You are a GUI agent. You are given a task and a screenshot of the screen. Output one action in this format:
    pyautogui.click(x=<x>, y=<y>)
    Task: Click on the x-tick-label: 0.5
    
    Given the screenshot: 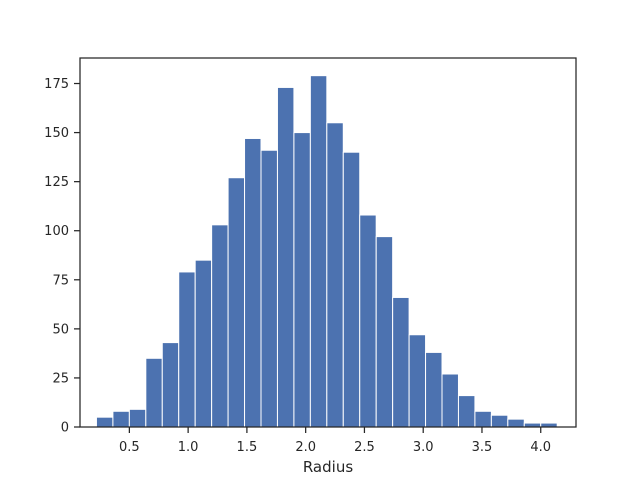 What is the action you would take?
    pyautogui.click(x=129, y=447)
    